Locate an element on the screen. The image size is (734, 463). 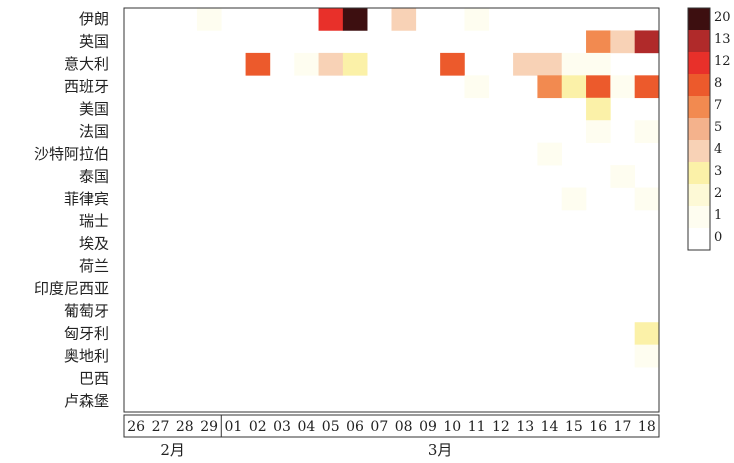
x-tick-label: 13 is located at coordinates (525, 427).